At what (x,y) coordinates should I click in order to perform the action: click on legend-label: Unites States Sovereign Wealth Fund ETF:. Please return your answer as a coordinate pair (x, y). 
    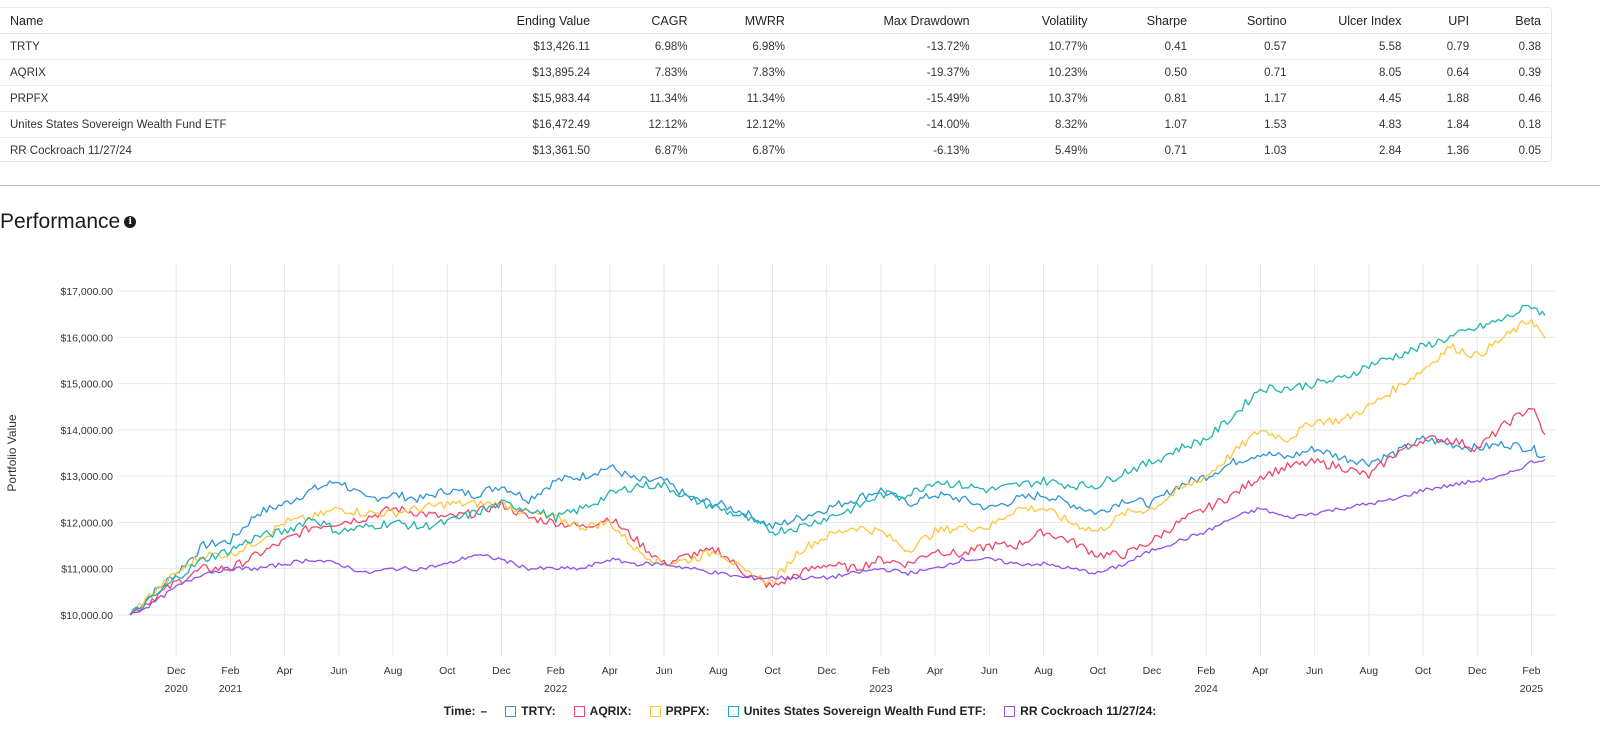
    Looking at the image, I should click on (865, 711).